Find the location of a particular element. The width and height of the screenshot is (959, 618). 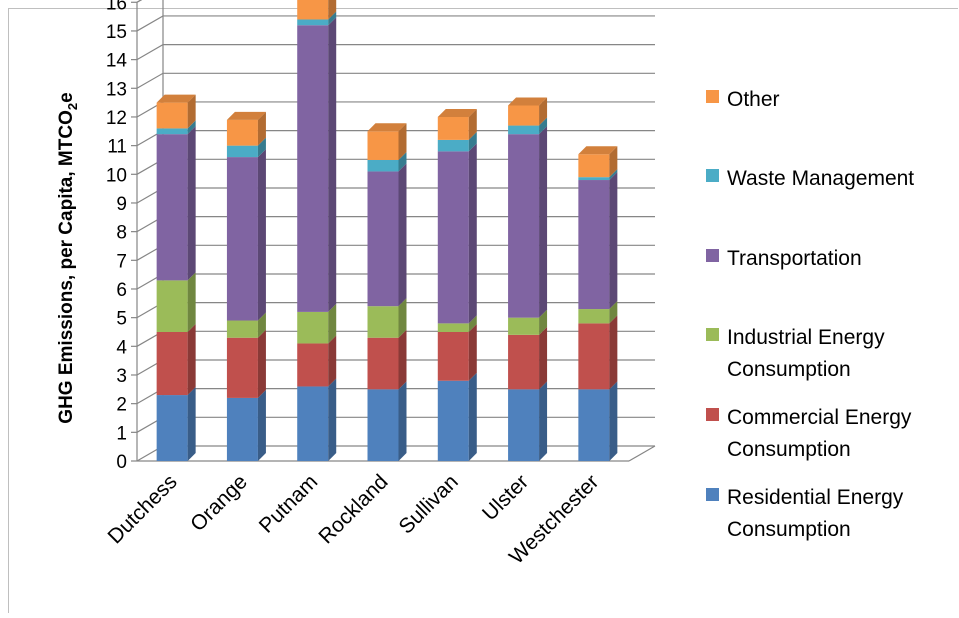

legend-label: Transportation is located at coordinates (794, 258).